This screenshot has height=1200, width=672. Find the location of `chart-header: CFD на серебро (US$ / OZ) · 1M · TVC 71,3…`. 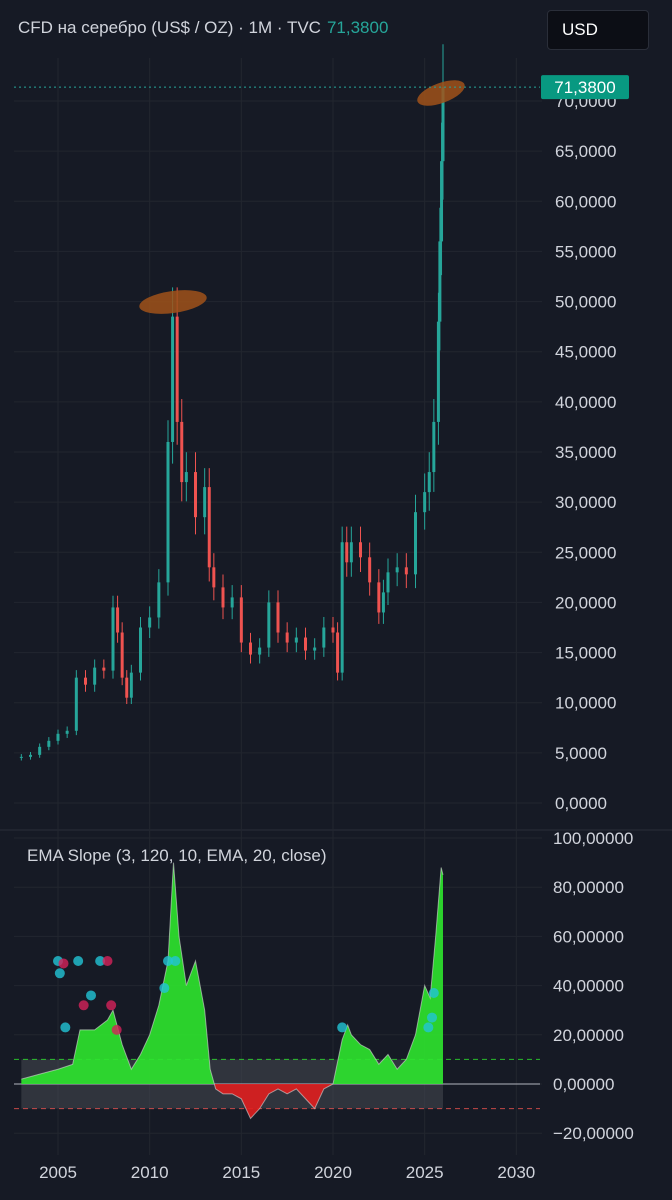

chart-header: CFD на серебро (US$ / OZ) · 1M · TVC 71,3… is located at coordinates (203, 28).